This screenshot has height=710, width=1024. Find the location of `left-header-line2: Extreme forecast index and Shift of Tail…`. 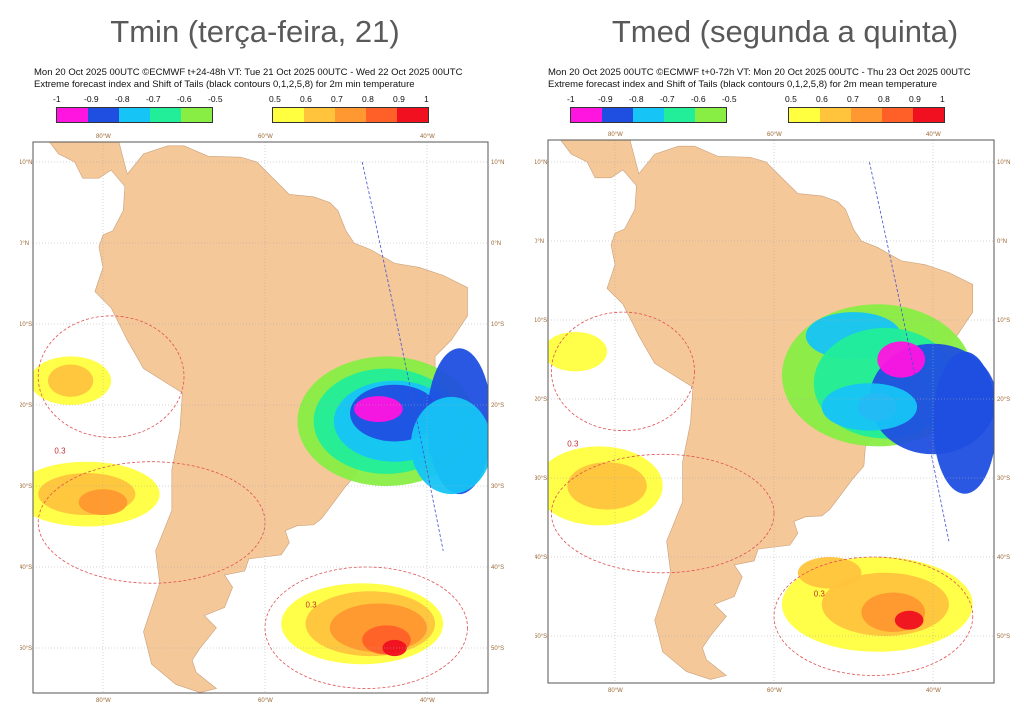

left-header-line2: Extreme forecast index and Shift of Tail… is located at coordinates (224, 84).